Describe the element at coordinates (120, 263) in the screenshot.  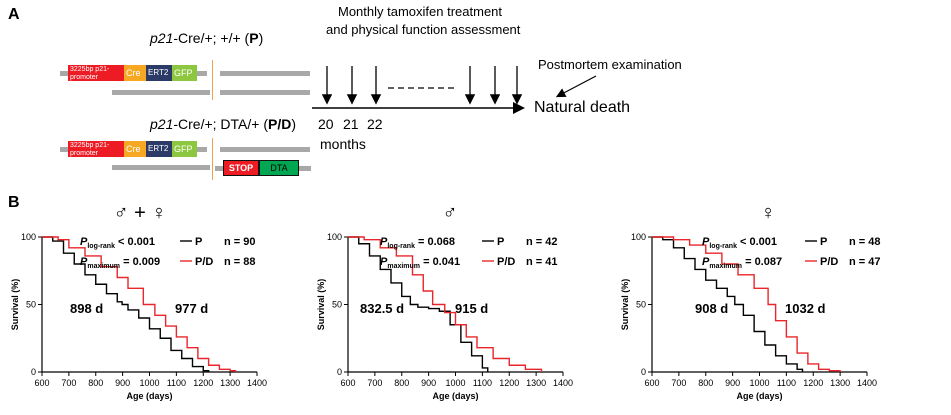
I see `maximum-stat: Pmaximum = 0.009` at that location.